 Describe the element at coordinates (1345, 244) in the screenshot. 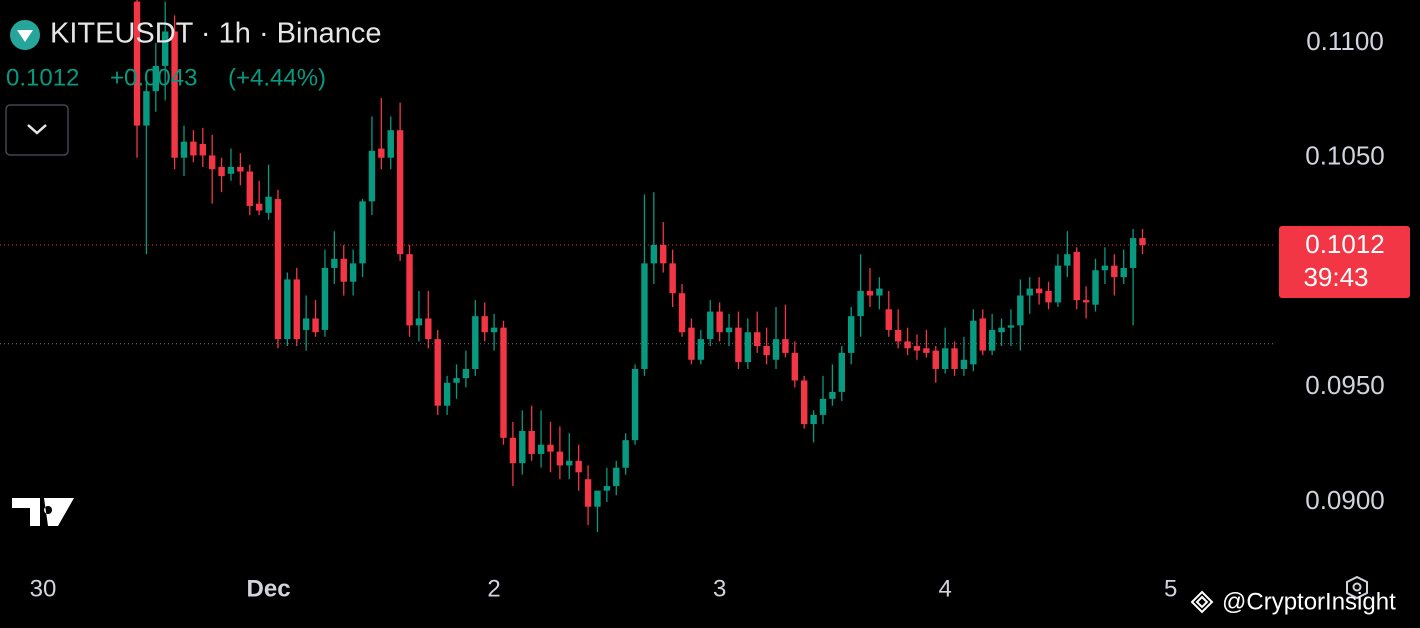

I see `last-price-label: 0.1012` at that location.